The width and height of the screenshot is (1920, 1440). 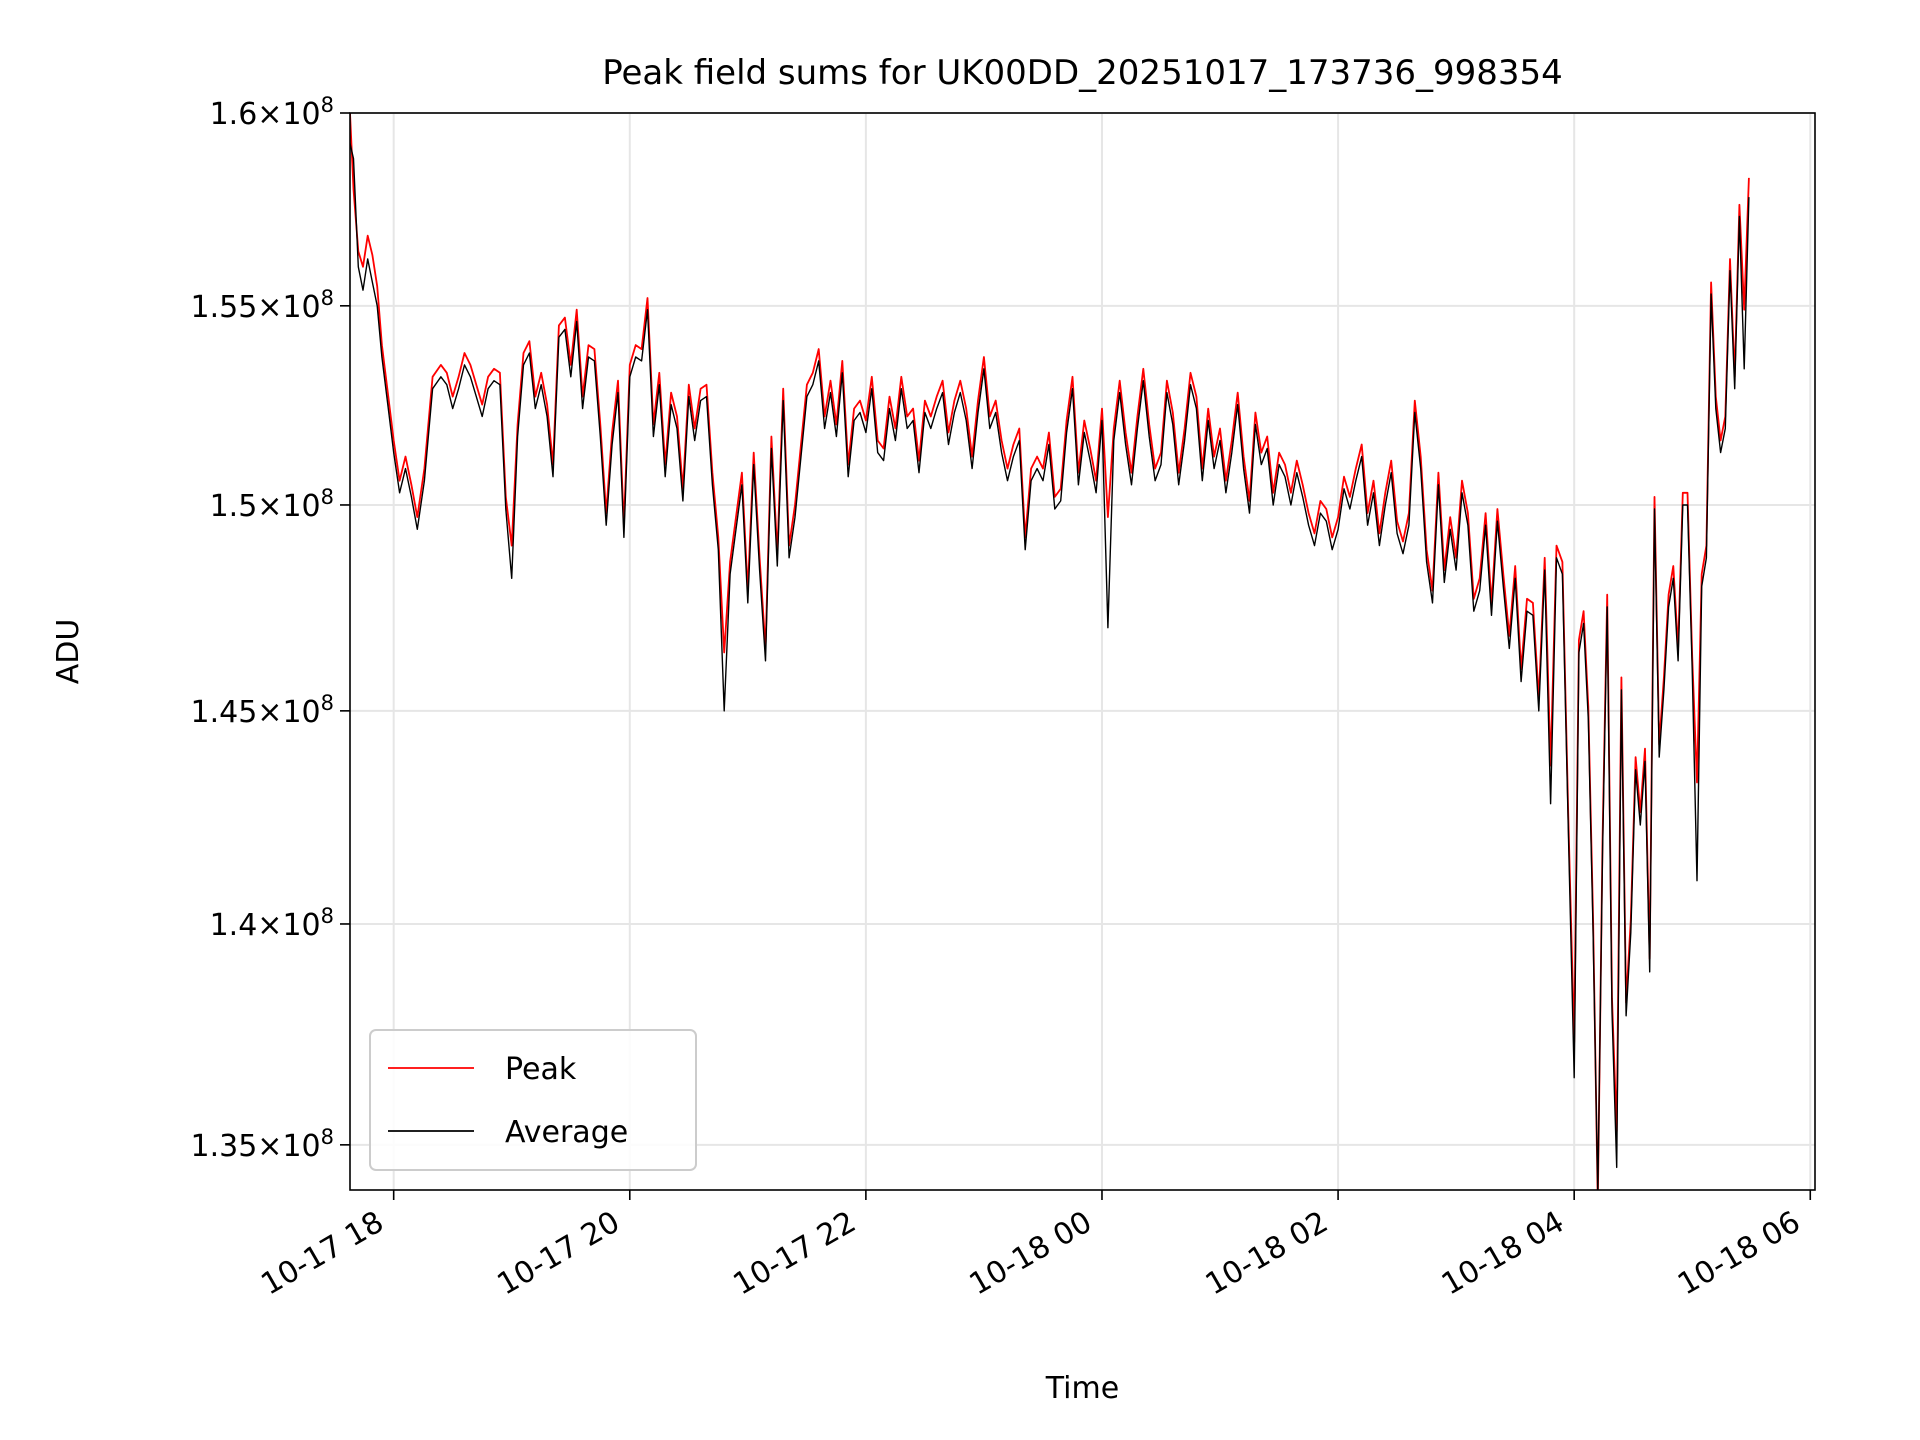 I want to click on y-tick-label: 1.35×10⁸, so click(x=263, y=1144).